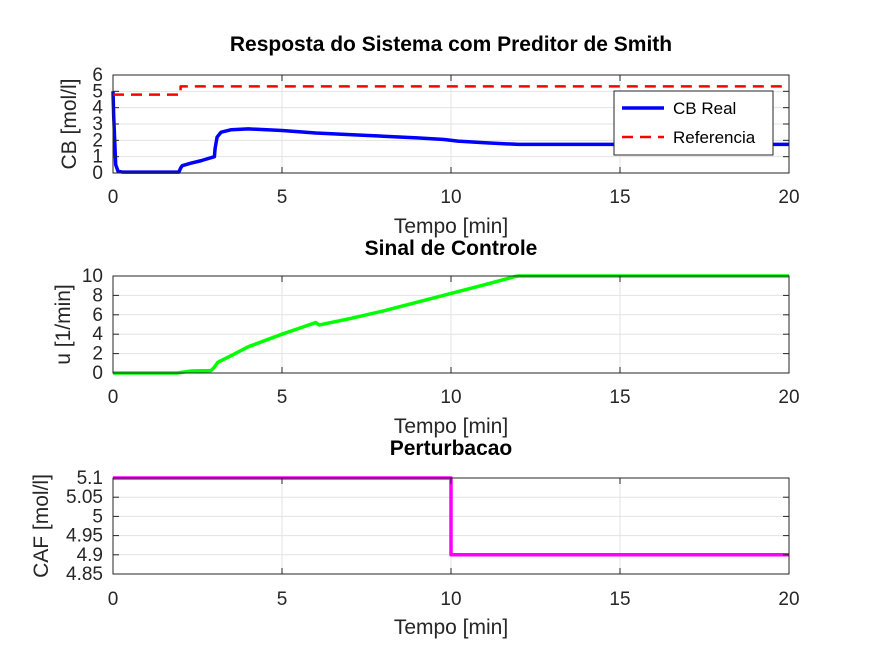 This screenshot has width=872, height=654. Describe the element at coordinates (90, 478) in the screenshot. I see `y-tick-label: 5.1` at that location.